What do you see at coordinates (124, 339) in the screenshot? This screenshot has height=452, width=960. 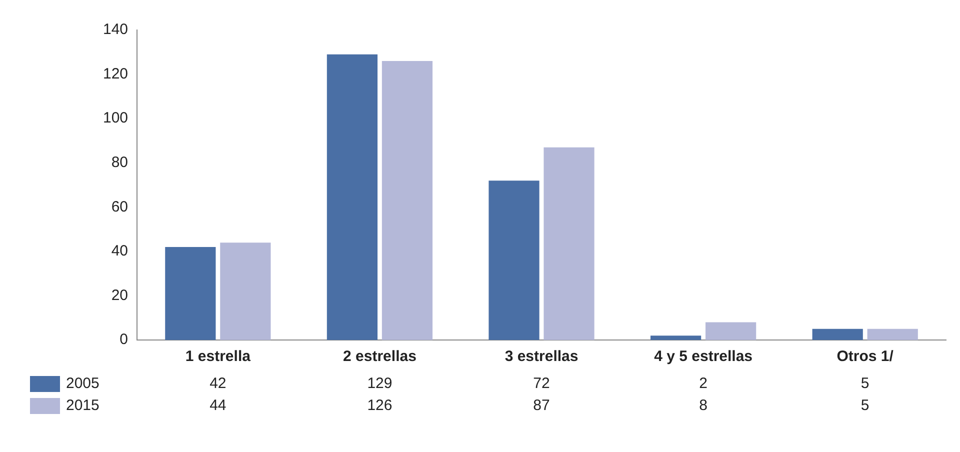 I see `y-tick-label: 0` at bounding box center [124, 339].